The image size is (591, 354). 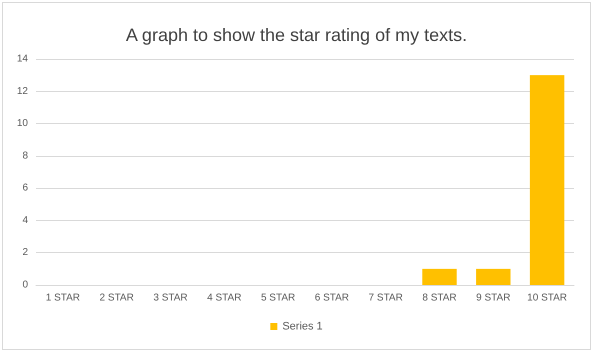 What do you see at coordinates (22, 124) in the screenshot?
I see `y-tick-label: 10` at bounding box center [22, 124].